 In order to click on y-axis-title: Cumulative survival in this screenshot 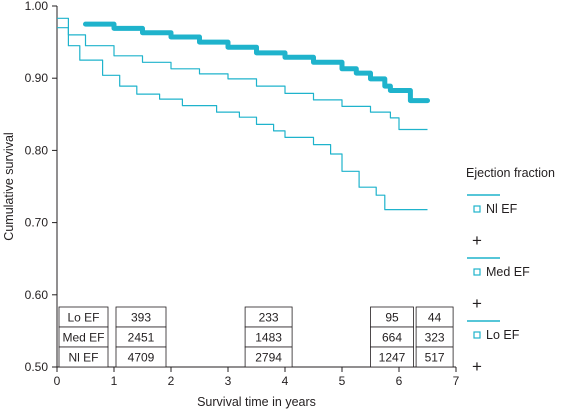, I will do `click(9, 186)`.